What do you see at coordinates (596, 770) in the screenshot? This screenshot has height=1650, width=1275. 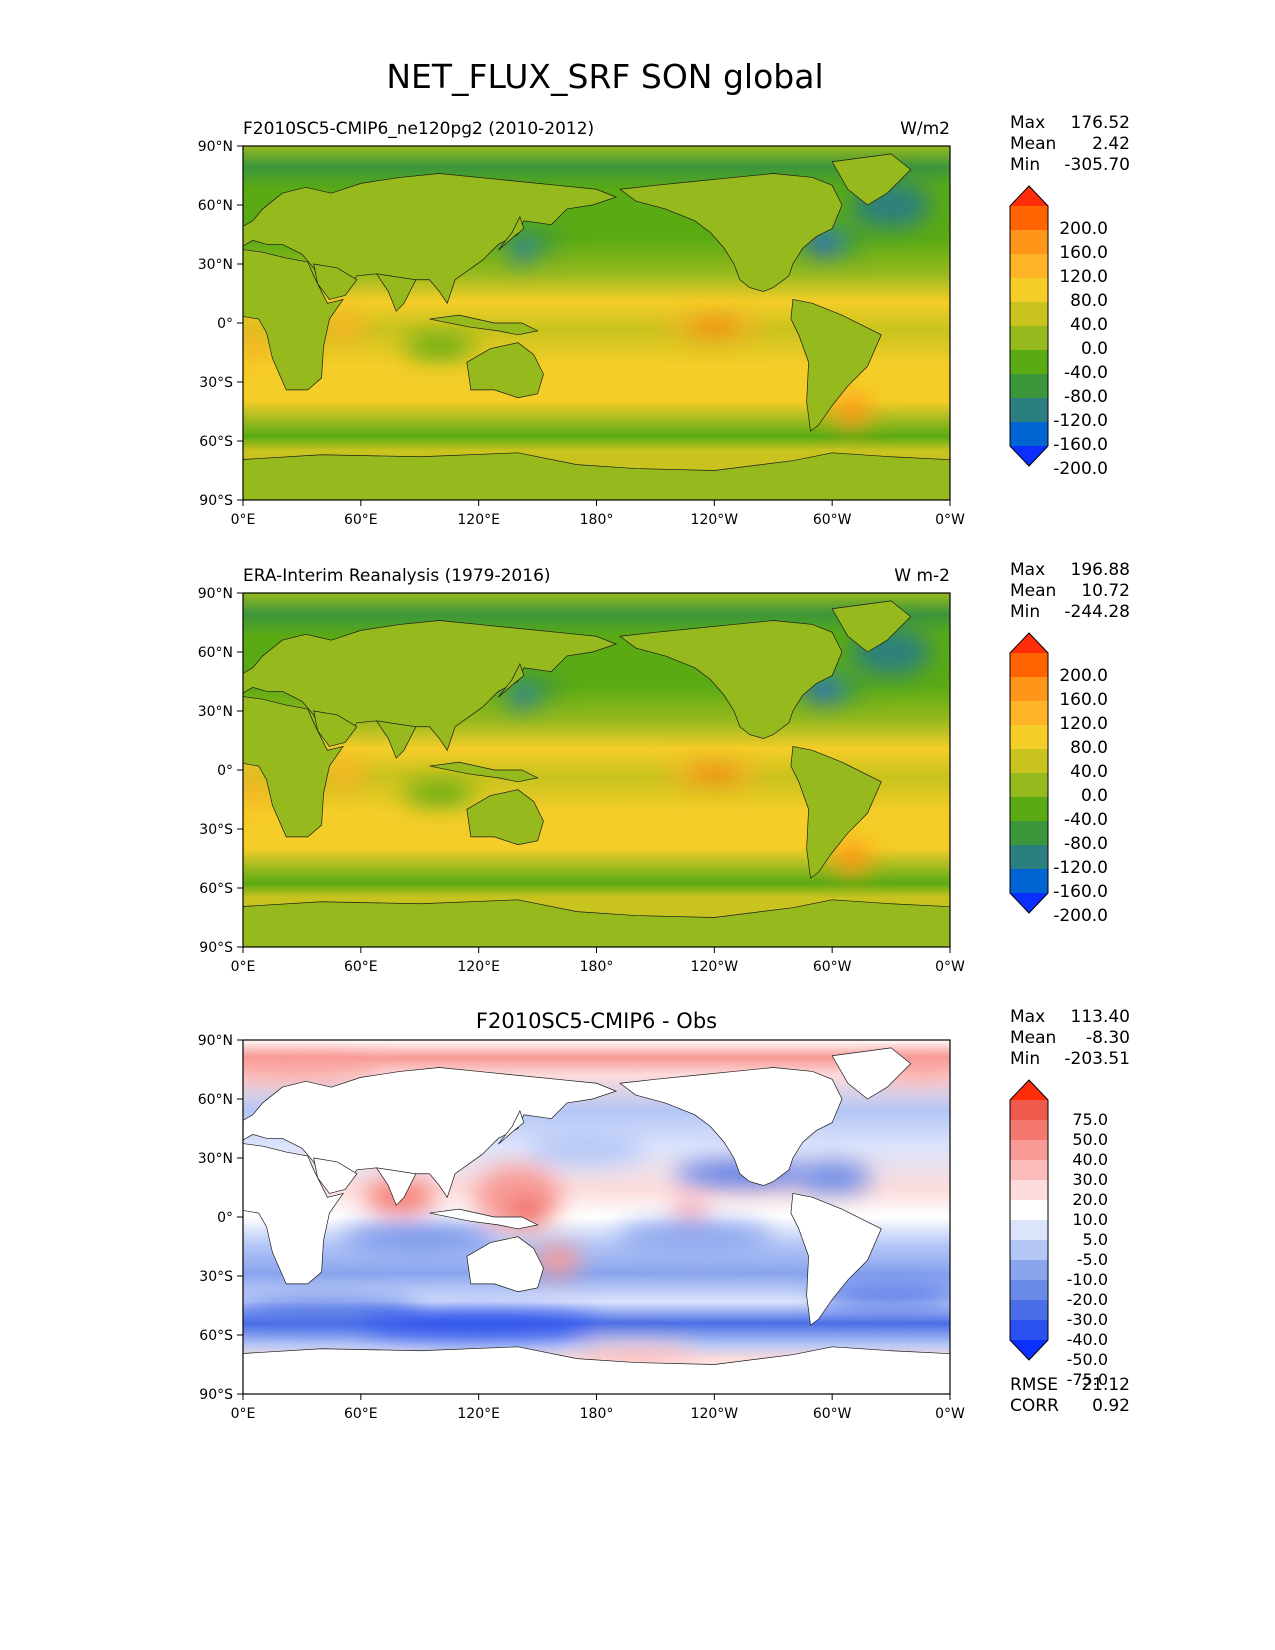 I see `map-ref` at bounding box center [596, 770].